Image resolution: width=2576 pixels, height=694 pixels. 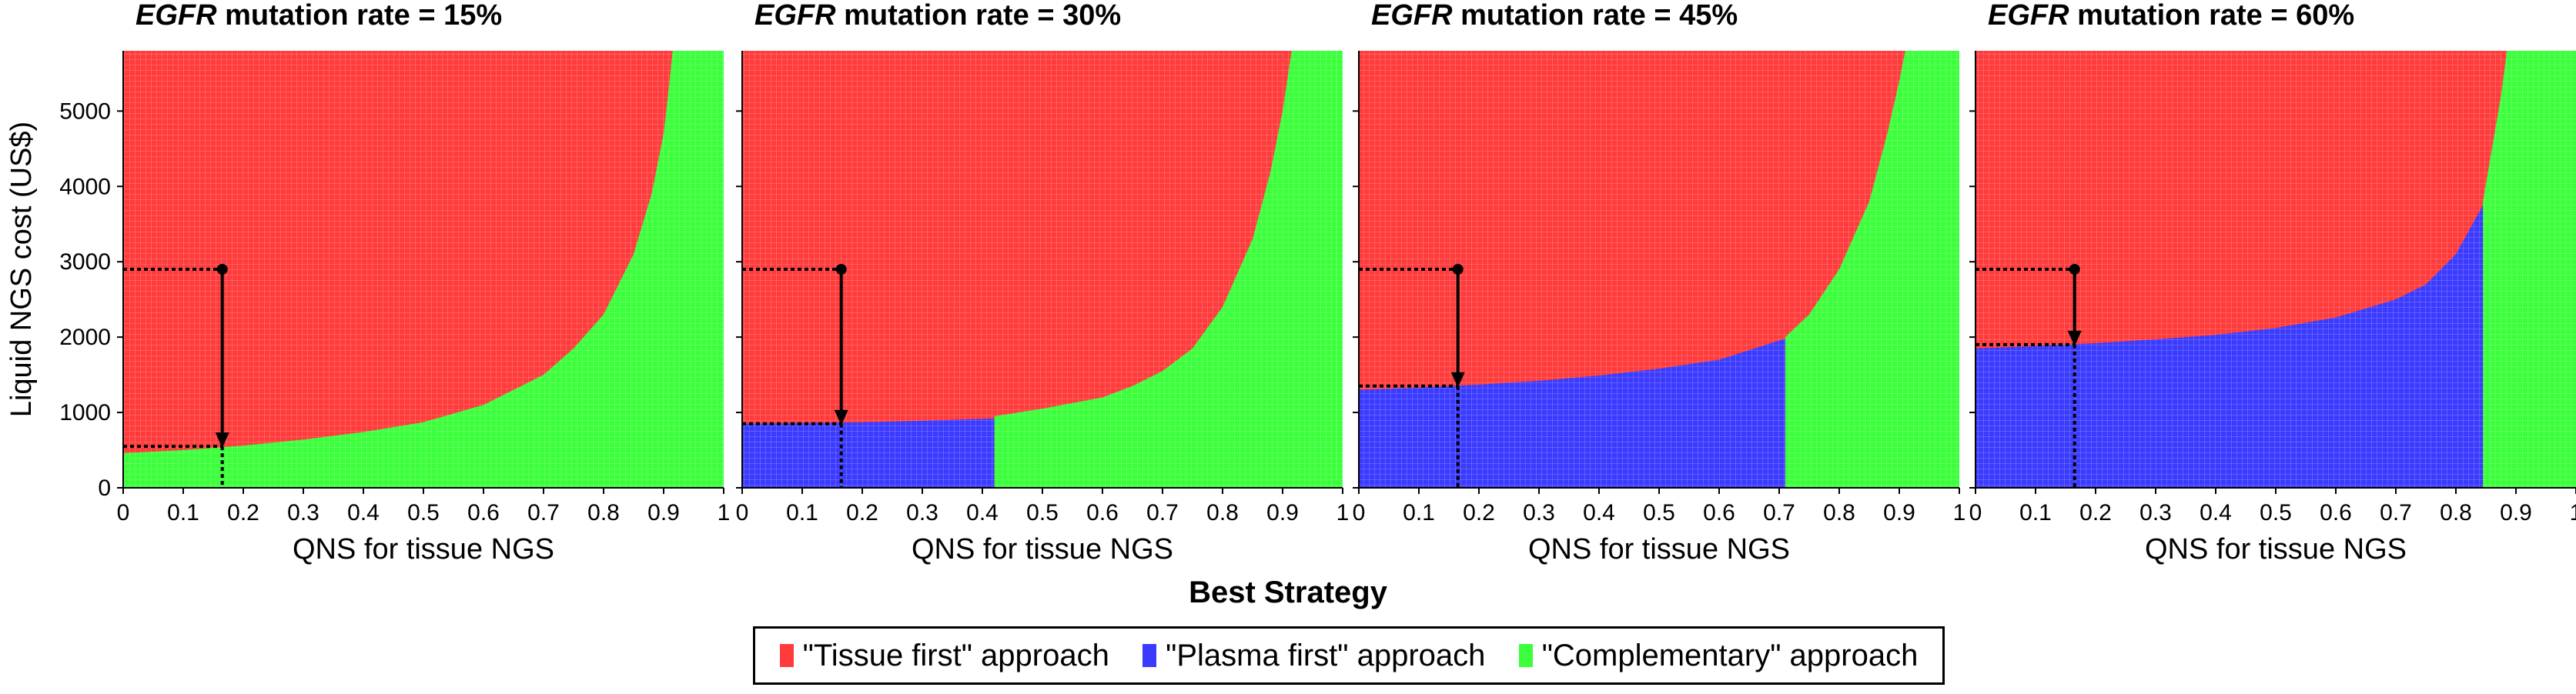 What do you see at coordinates (1326, 655) in the screenshot?
I see `legend-label-plasma: "Plasma first" approach` at bounding box center [1326, 655].